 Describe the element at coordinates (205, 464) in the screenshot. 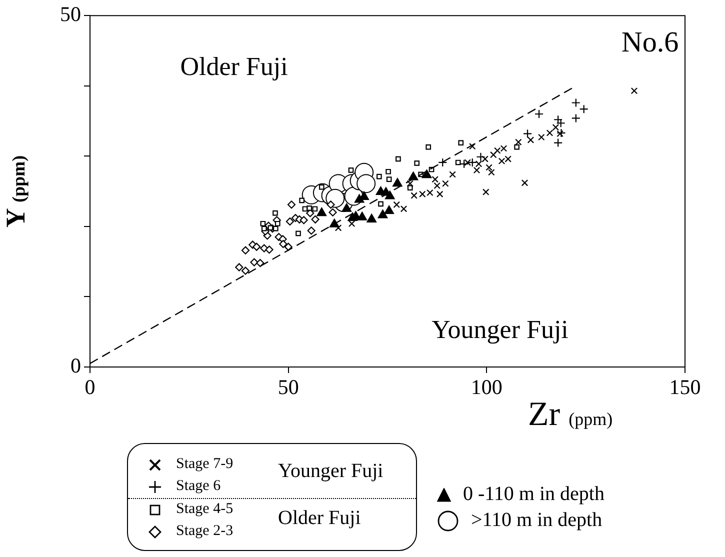

I see `legend-label: Stage 7-9` at that location.